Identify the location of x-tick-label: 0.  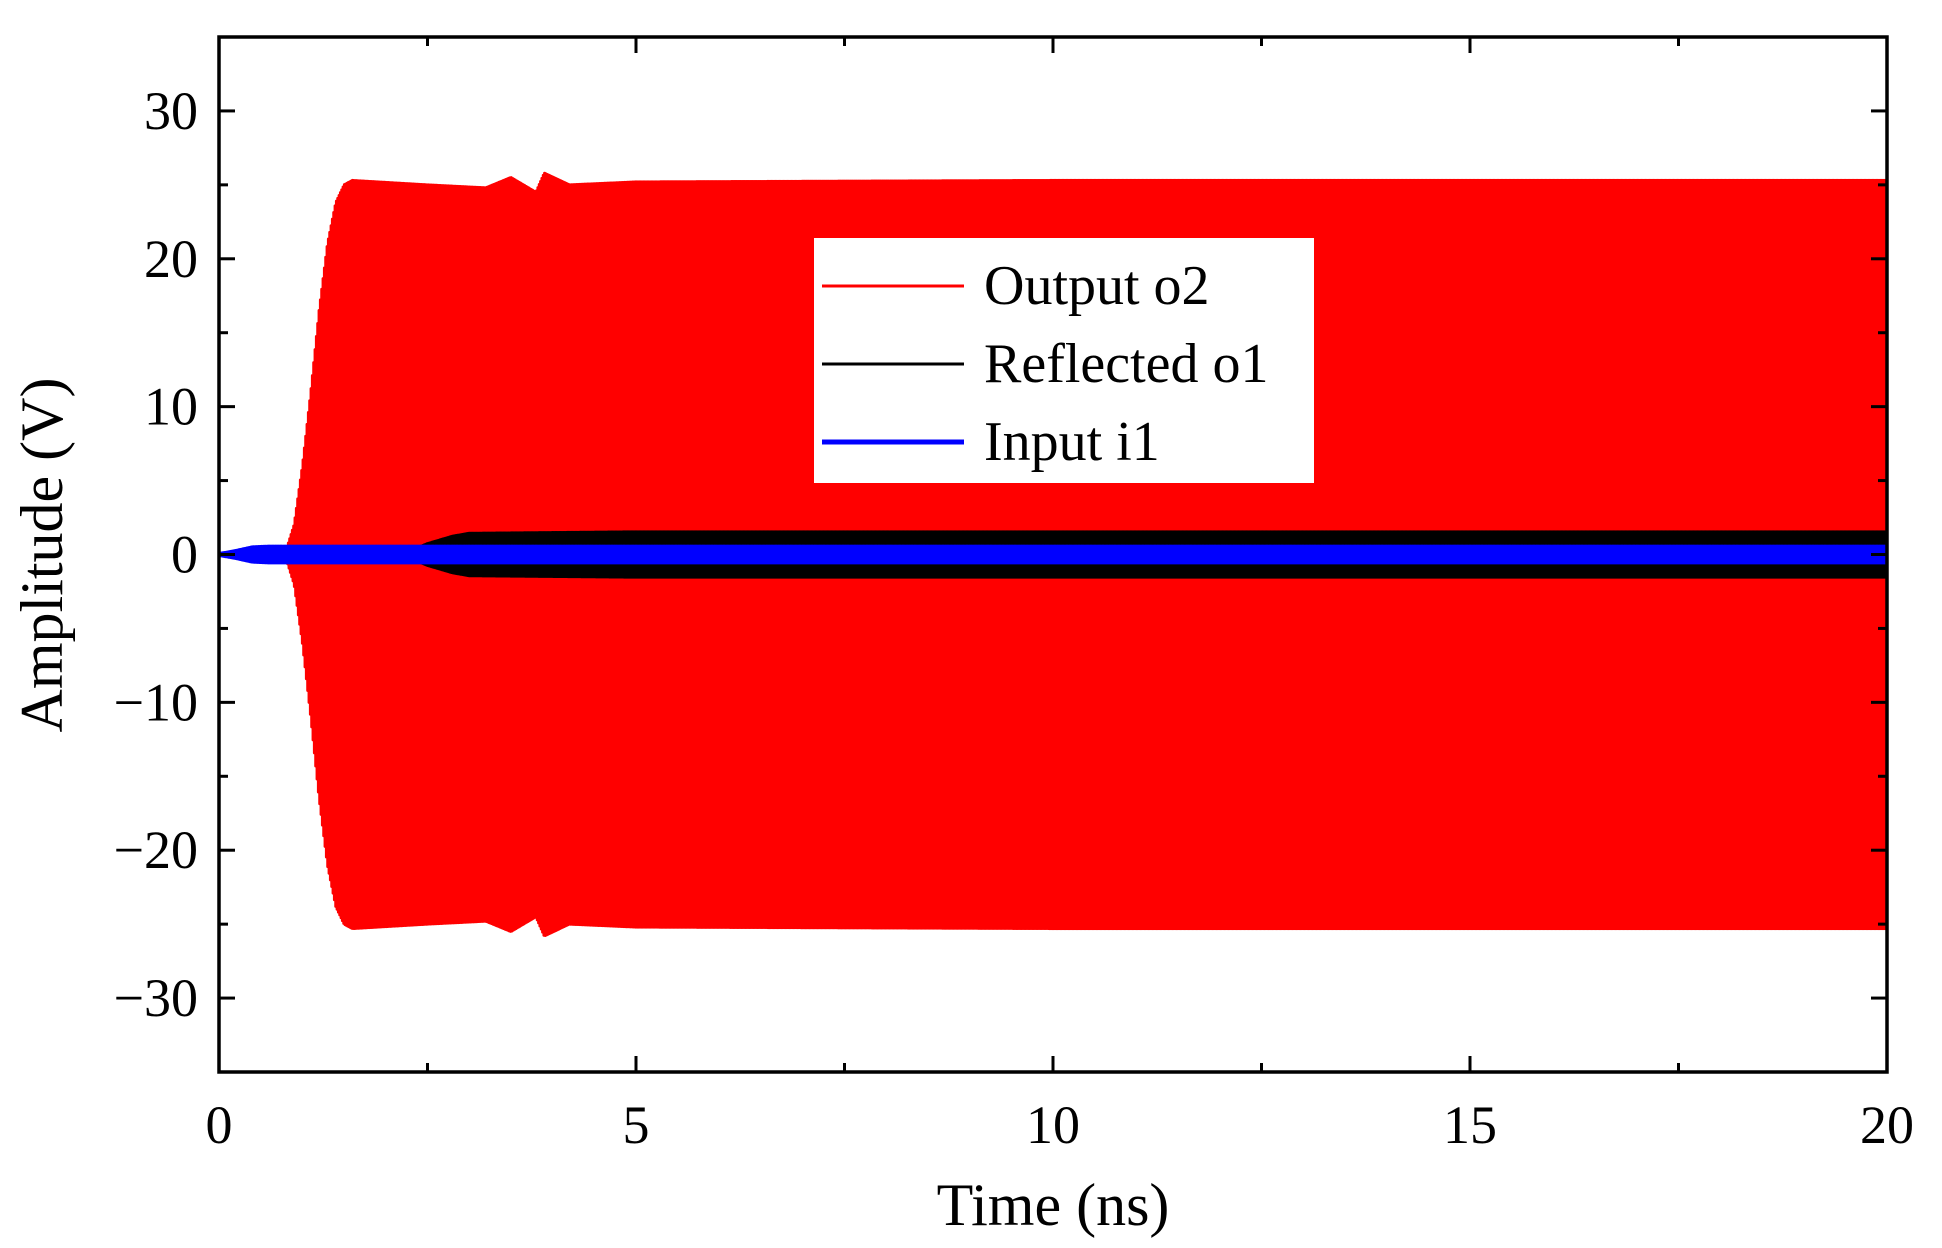
(219, 1125).